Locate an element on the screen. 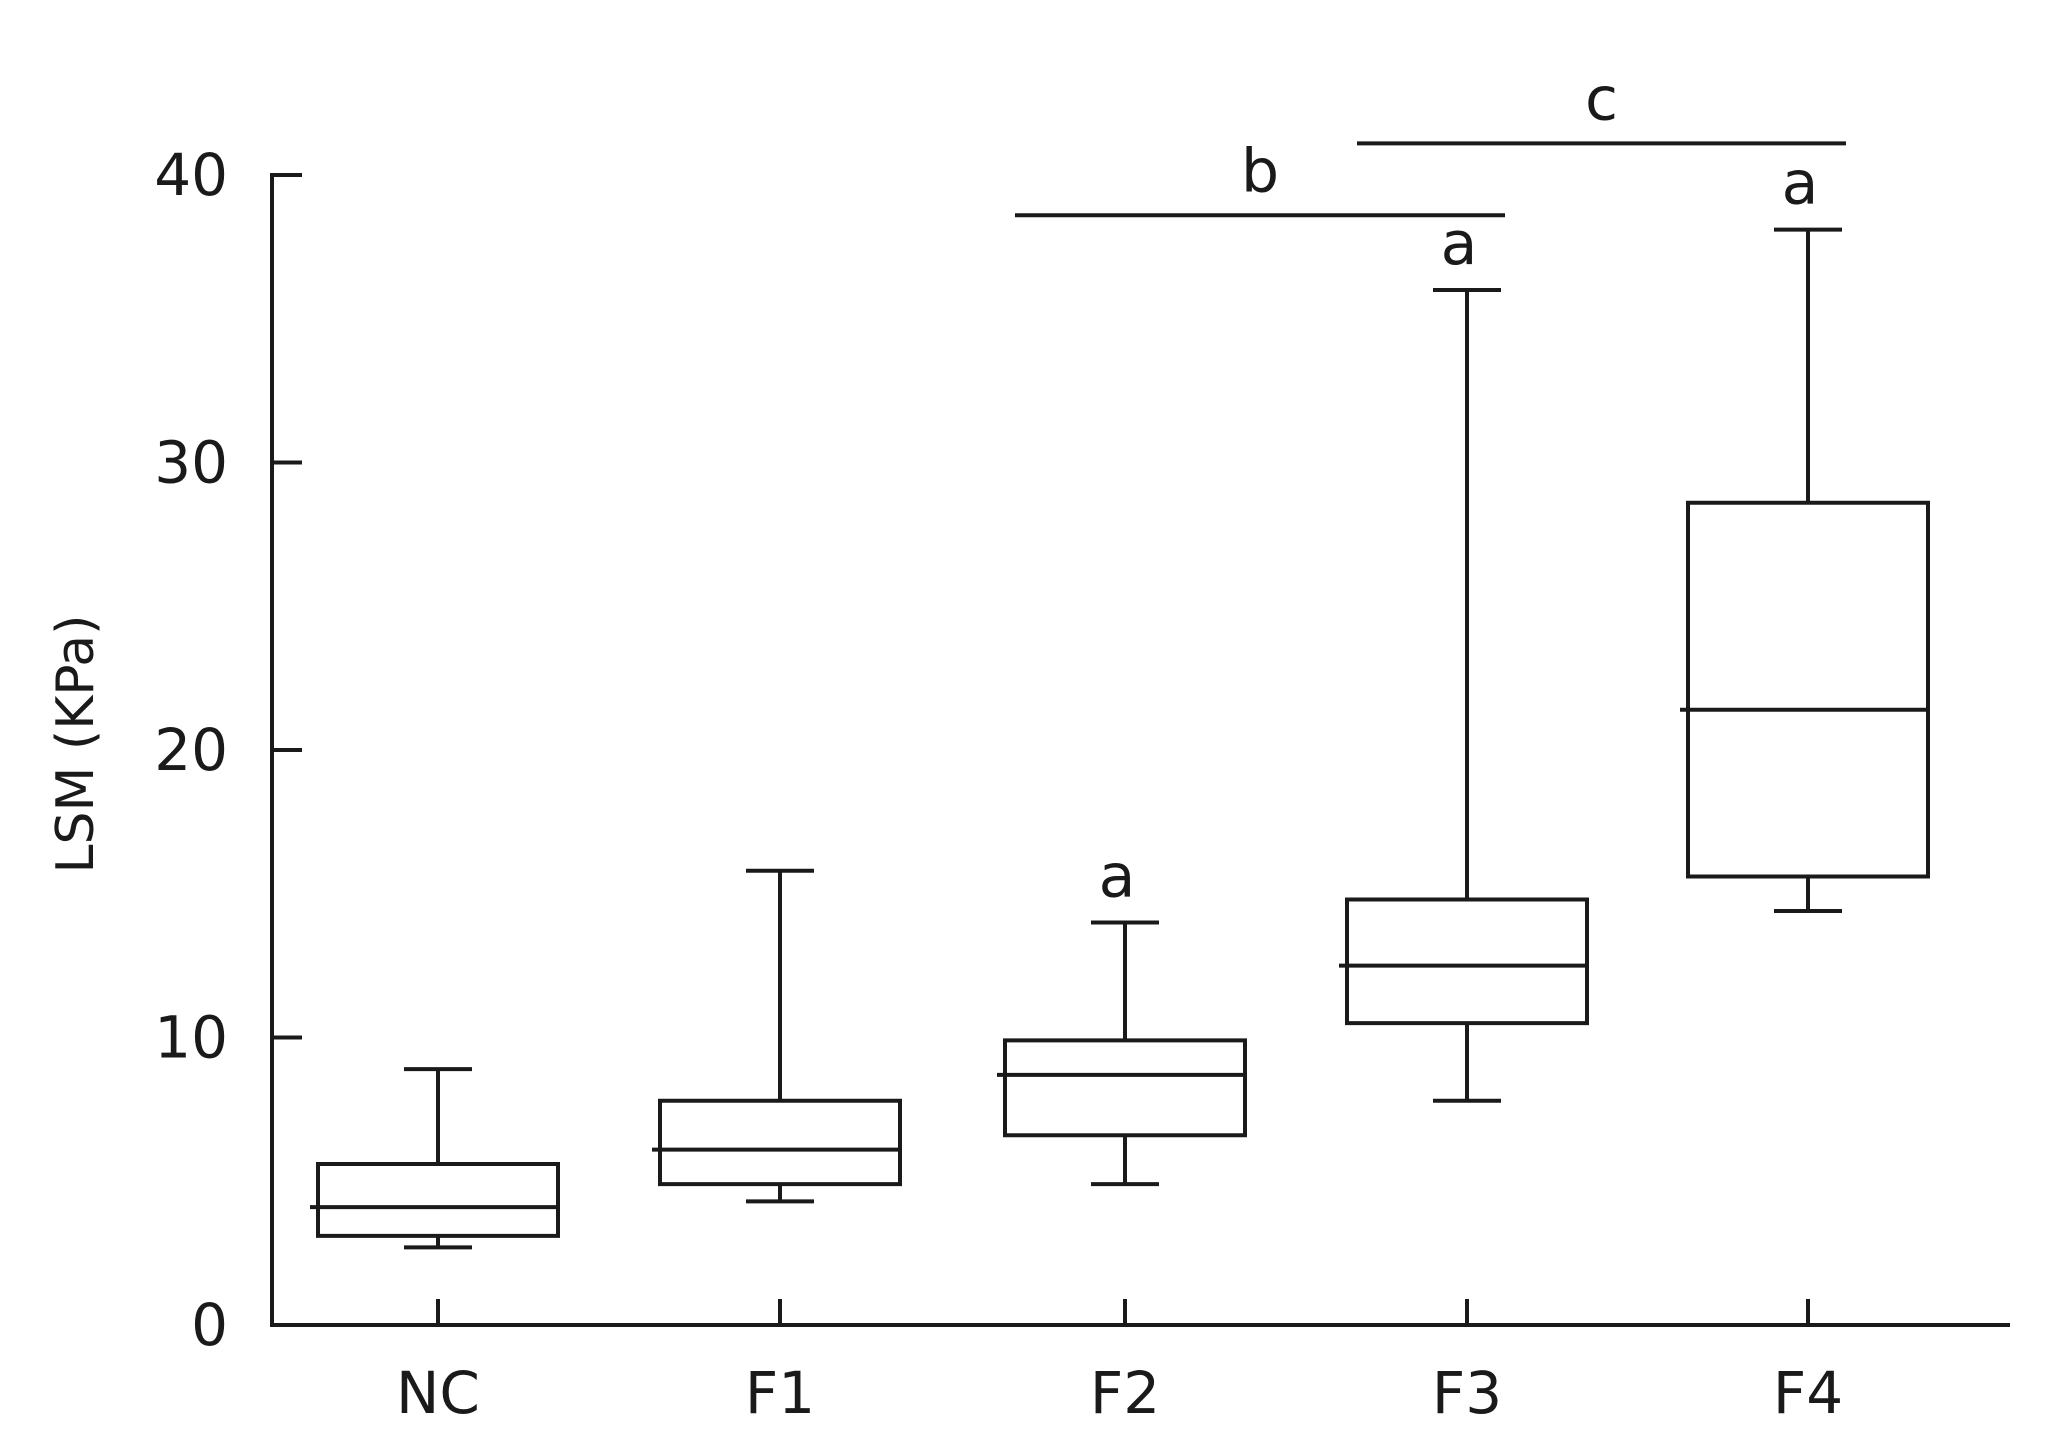  box-nc is located at coordinates (435, 1158).